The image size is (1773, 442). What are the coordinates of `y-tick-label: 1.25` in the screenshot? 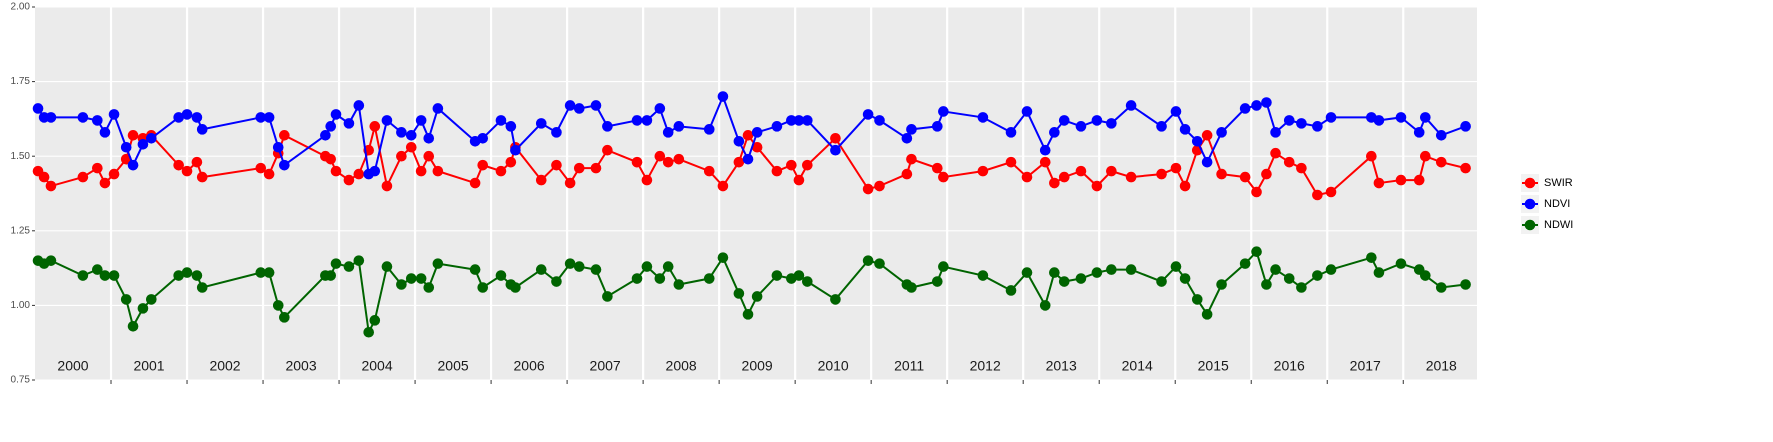 It's located at (21, 230).